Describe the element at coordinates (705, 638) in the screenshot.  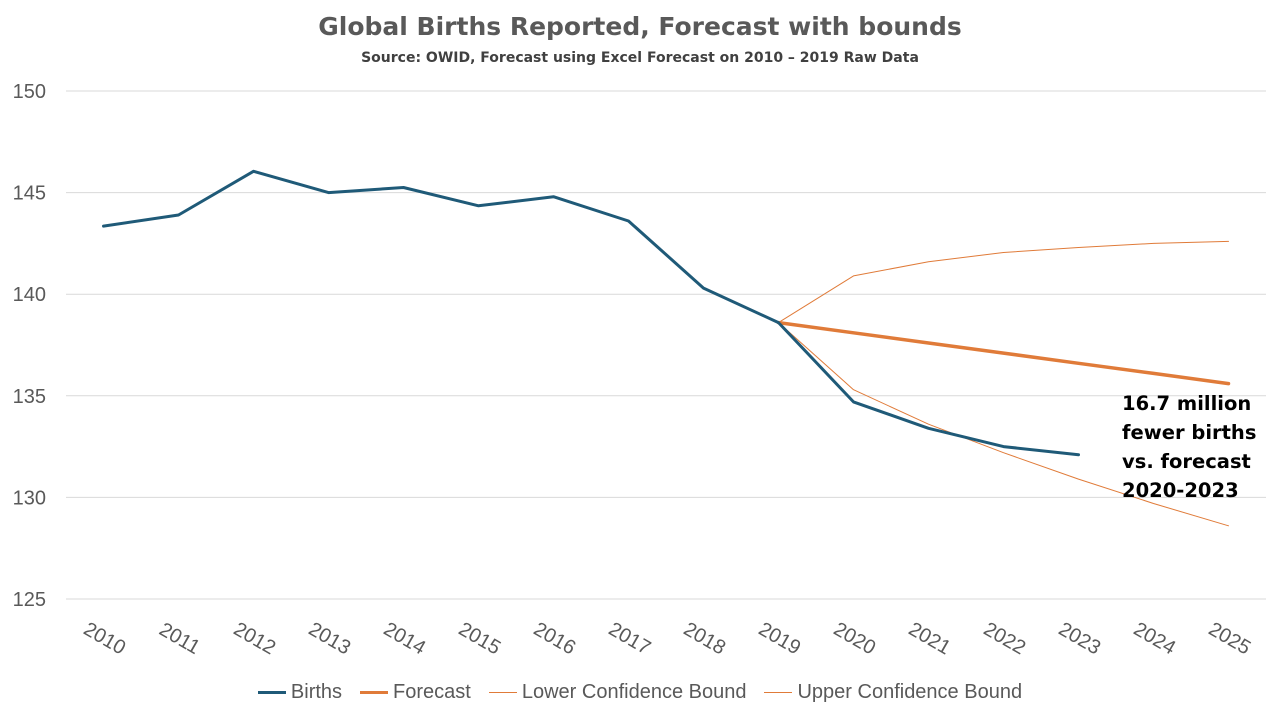
I see `x-tick-label: 2018` at that location.